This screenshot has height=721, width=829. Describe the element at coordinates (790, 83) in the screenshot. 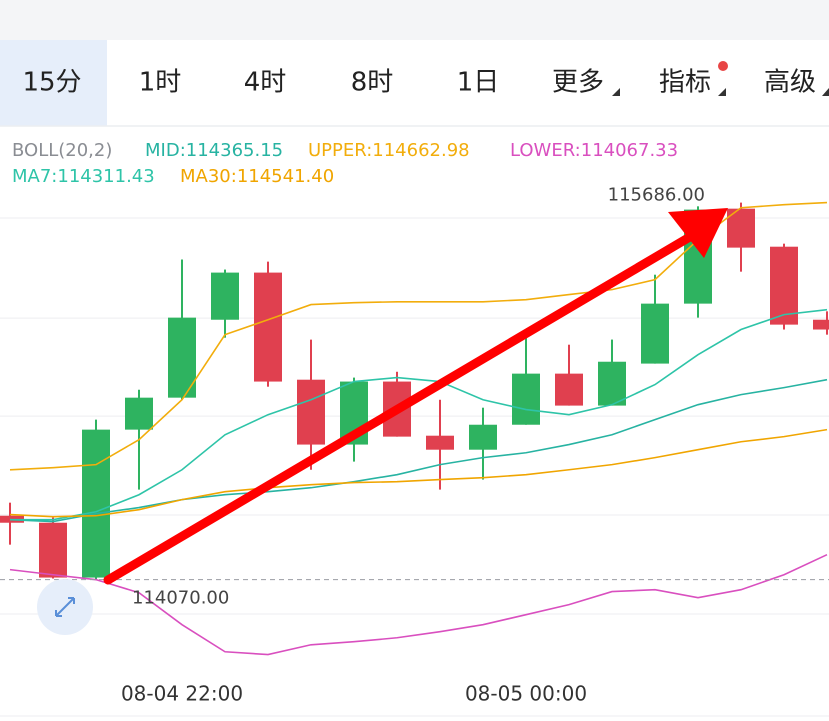

I see `tab: 高级` at that location.